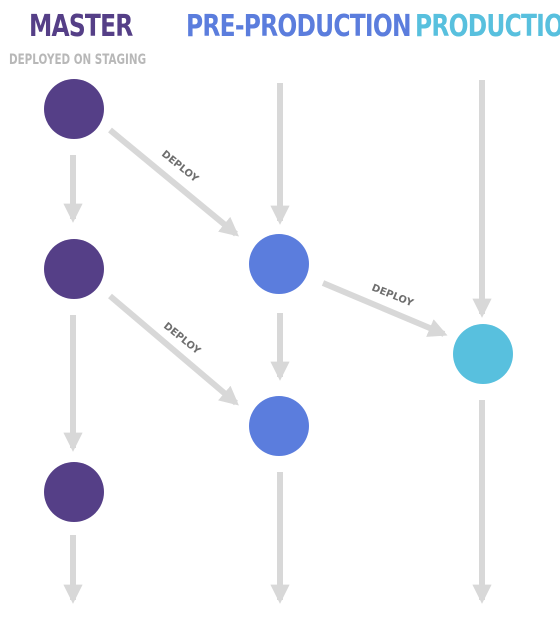 The image size is (560, 618). What do you see at coordinates (299, 26) in the screenshot?
I see `preproduction-column-title: PRE-PRODUCTION` at bounding box center [299, 26].